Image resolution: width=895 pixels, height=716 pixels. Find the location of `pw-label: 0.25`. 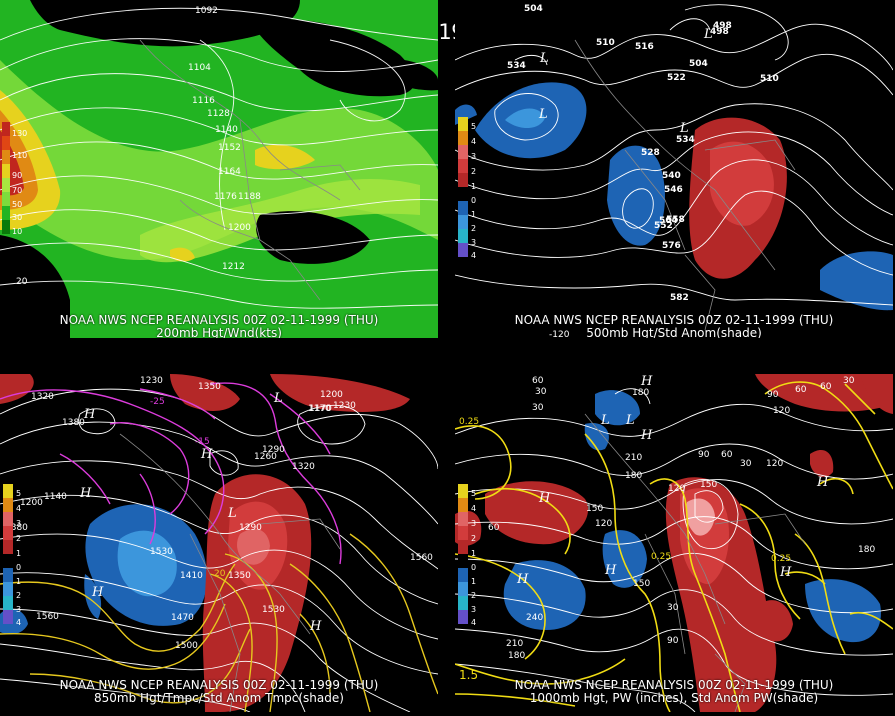

pw-label: 0.25 is located at coordinates (469, 422).